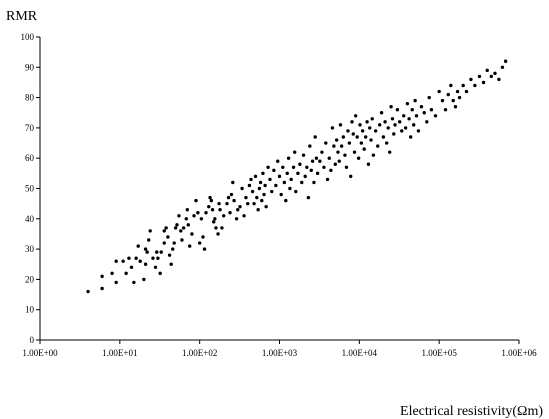  What do you see at coordinates (30, 189) in the screenshot?
I see `y-tick-label: 50` at bounding box center [30, 189].